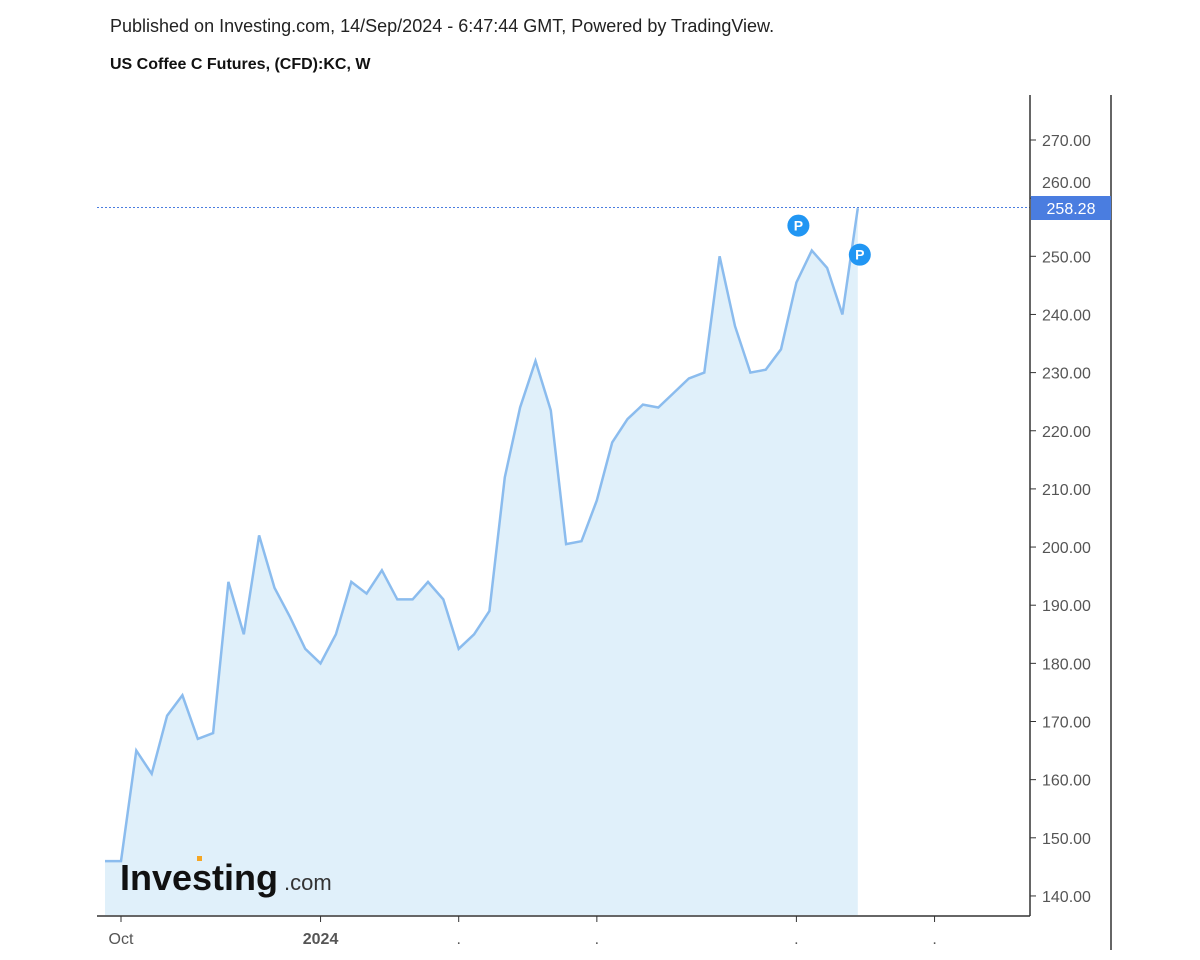  I want to click on chart-title: US Coffee C Futures, (CFD):KC, W, so click(240, 64).